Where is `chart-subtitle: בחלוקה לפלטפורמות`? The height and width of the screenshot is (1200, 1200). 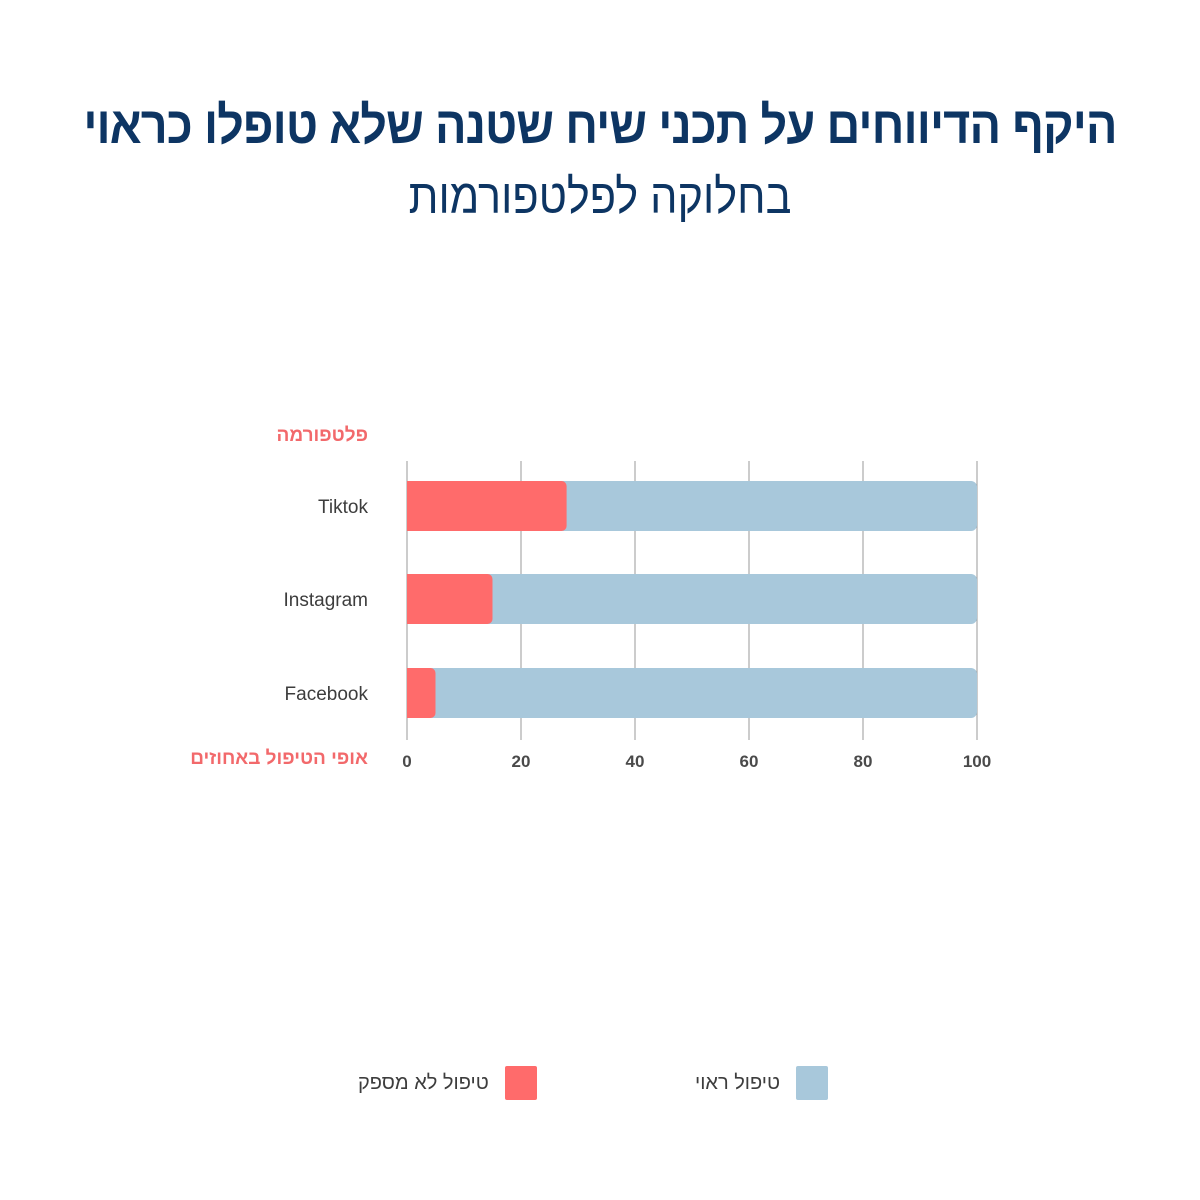
chart-subtitle: בחלוקה לפלטפורמות is located at coordinates (600, 197).